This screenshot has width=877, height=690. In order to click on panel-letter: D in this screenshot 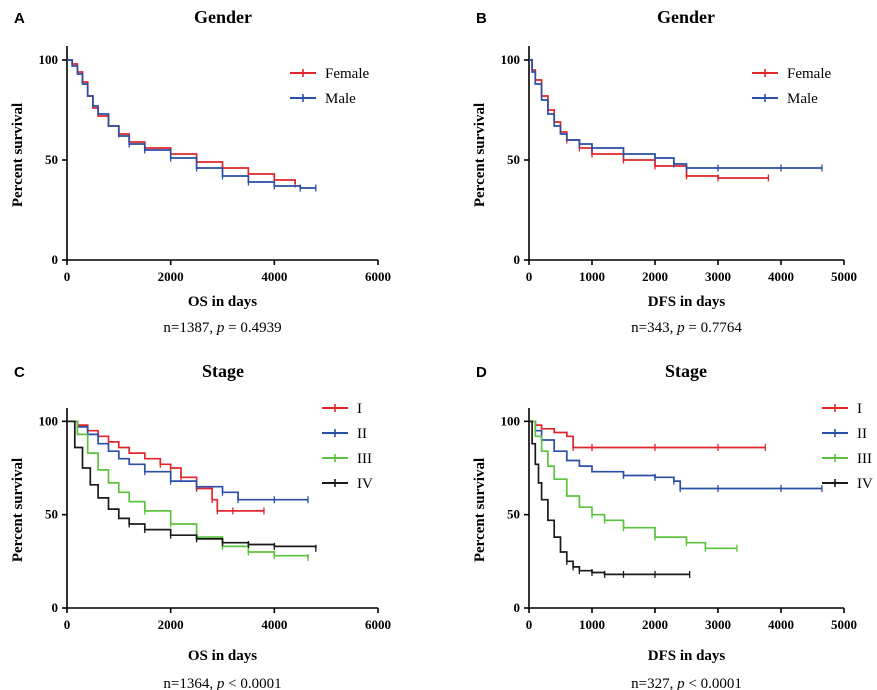, I will do `click(481, 372)`.